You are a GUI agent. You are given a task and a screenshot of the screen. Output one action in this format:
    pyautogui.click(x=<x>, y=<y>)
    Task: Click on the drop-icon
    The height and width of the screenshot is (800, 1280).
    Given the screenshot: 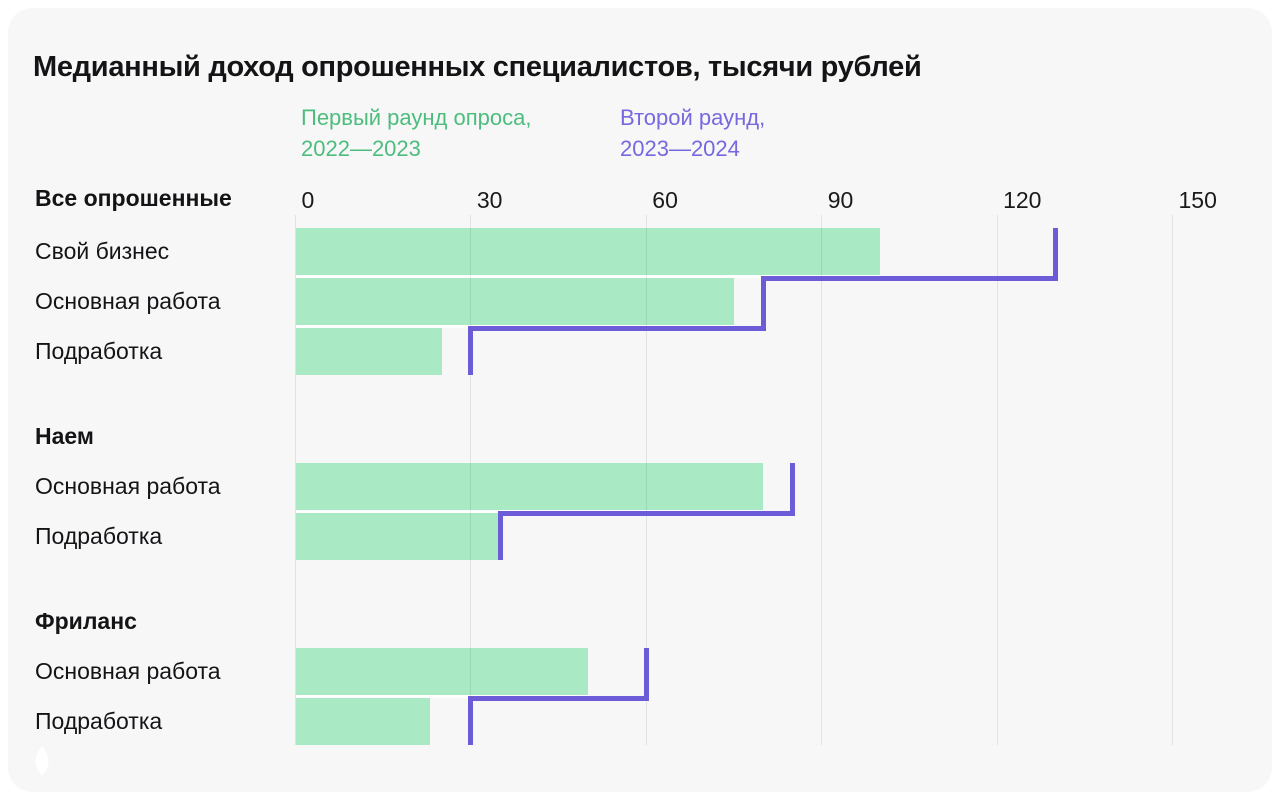 What is the action you would take?
    pyautogui.click(x=42, y=763)
    